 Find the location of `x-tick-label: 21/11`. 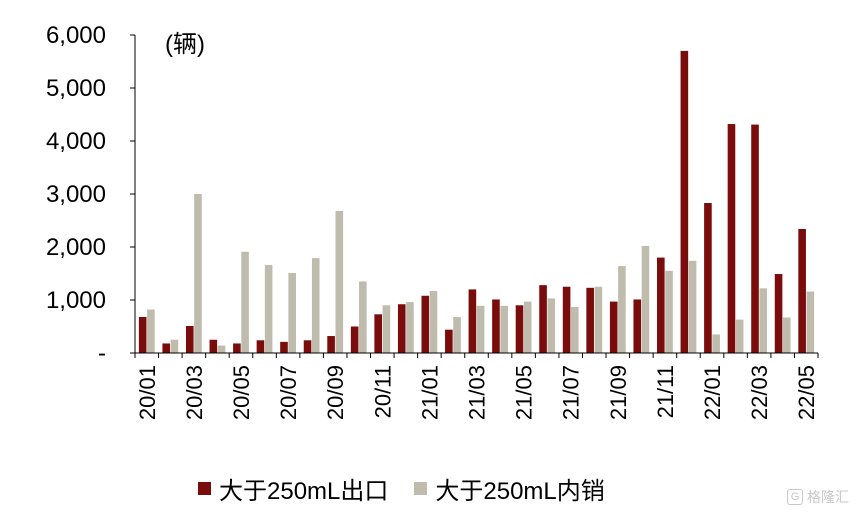

x-tick-label: 21/11 is located at coordinates (665, 391).